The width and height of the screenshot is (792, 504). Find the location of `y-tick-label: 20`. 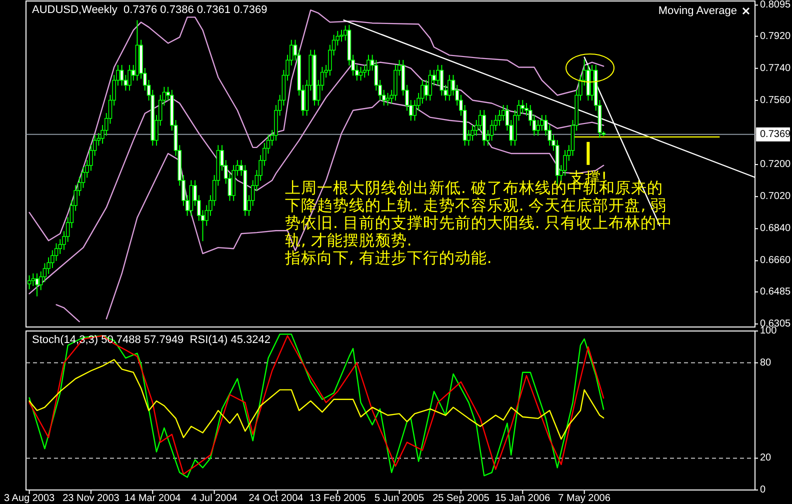

y-tick-label: 20 is located at coordinates (766, 458).